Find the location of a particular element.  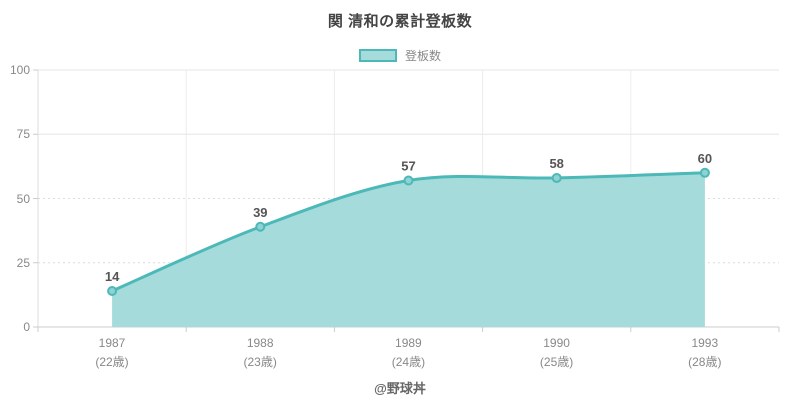

y-axis-tick-label: 100 is located at coordinates (19, 70).